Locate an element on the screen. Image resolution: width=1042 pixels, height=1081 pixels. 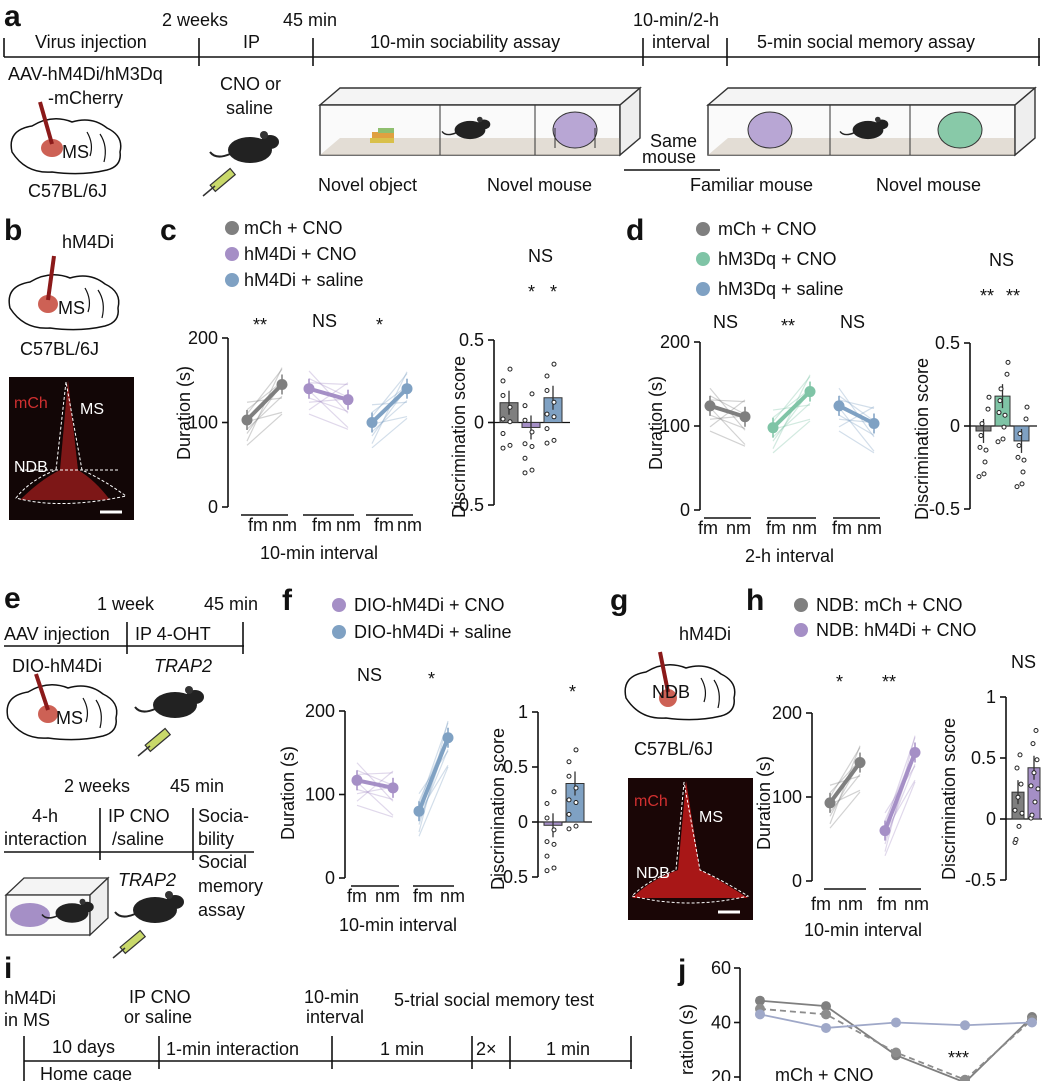
xtick-c-nm2: nm is located at coordinates (348, 525).